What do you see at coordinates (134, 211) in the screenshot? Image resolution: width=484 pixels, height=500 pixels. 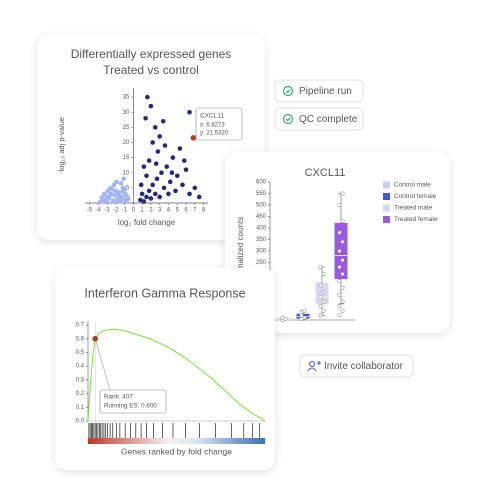 I see `x-tick-label: 0` at bounding box center [134, 211].